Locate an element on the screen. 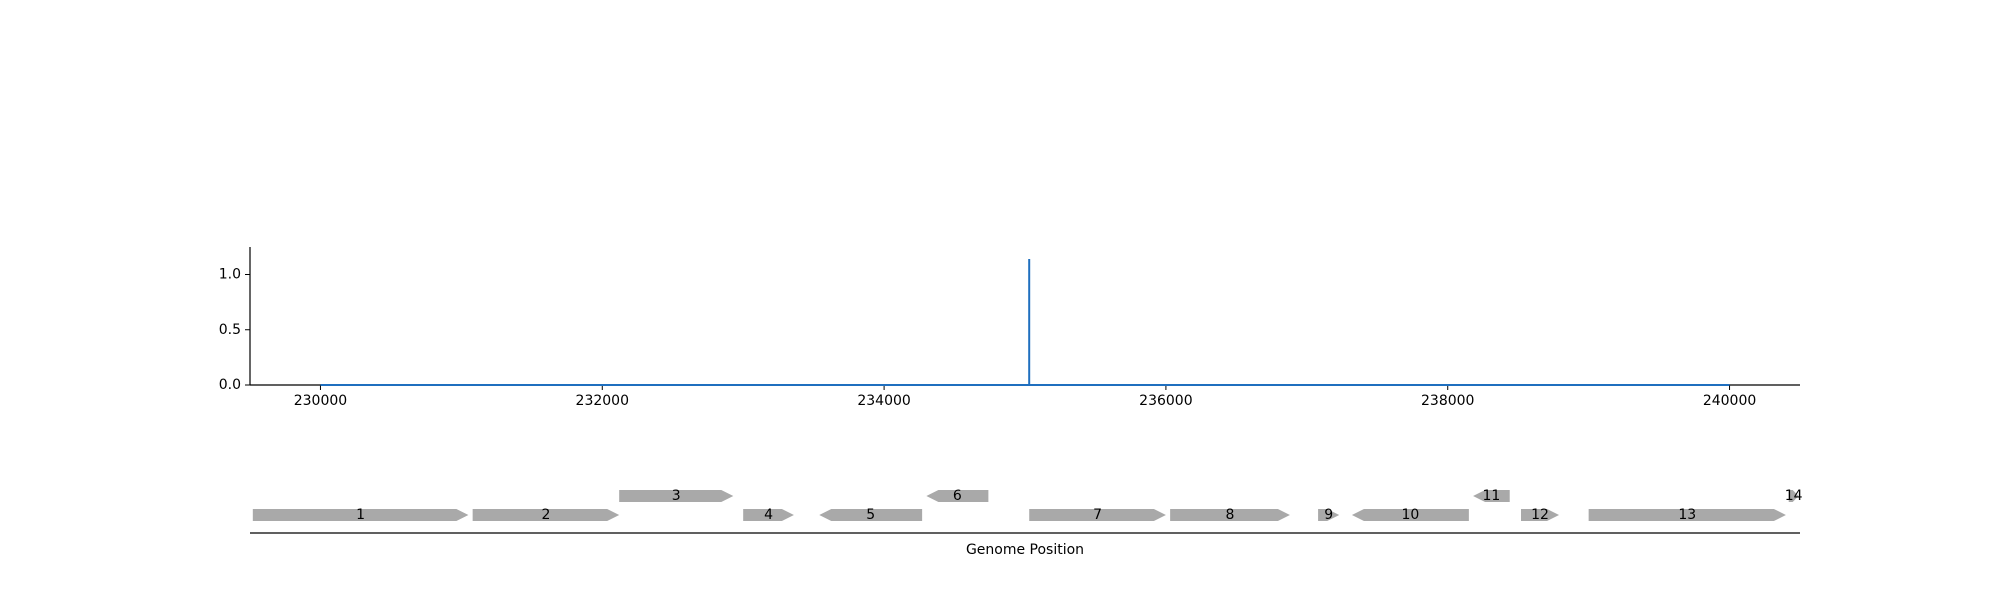  y-tick-label: 1.0 is located at coordinates (230, 275).